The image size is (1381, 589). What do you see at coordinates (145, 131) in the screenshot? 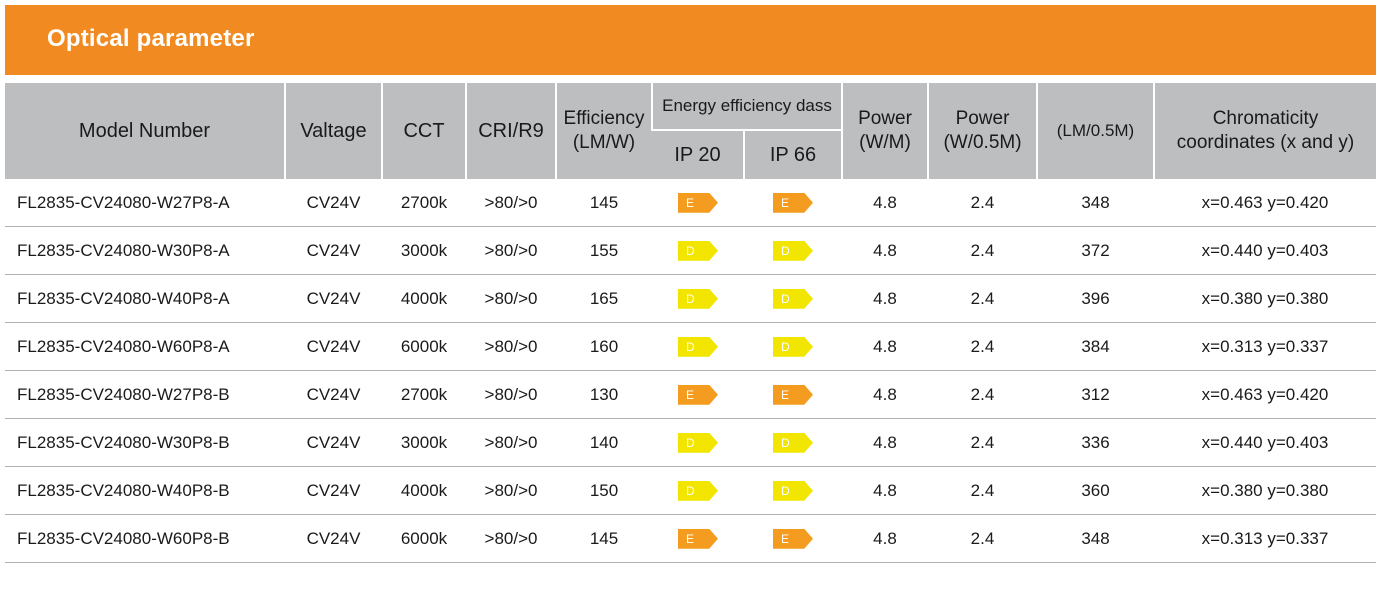
I see `header-model-number: Model Number` at bounding box center [145, 131].